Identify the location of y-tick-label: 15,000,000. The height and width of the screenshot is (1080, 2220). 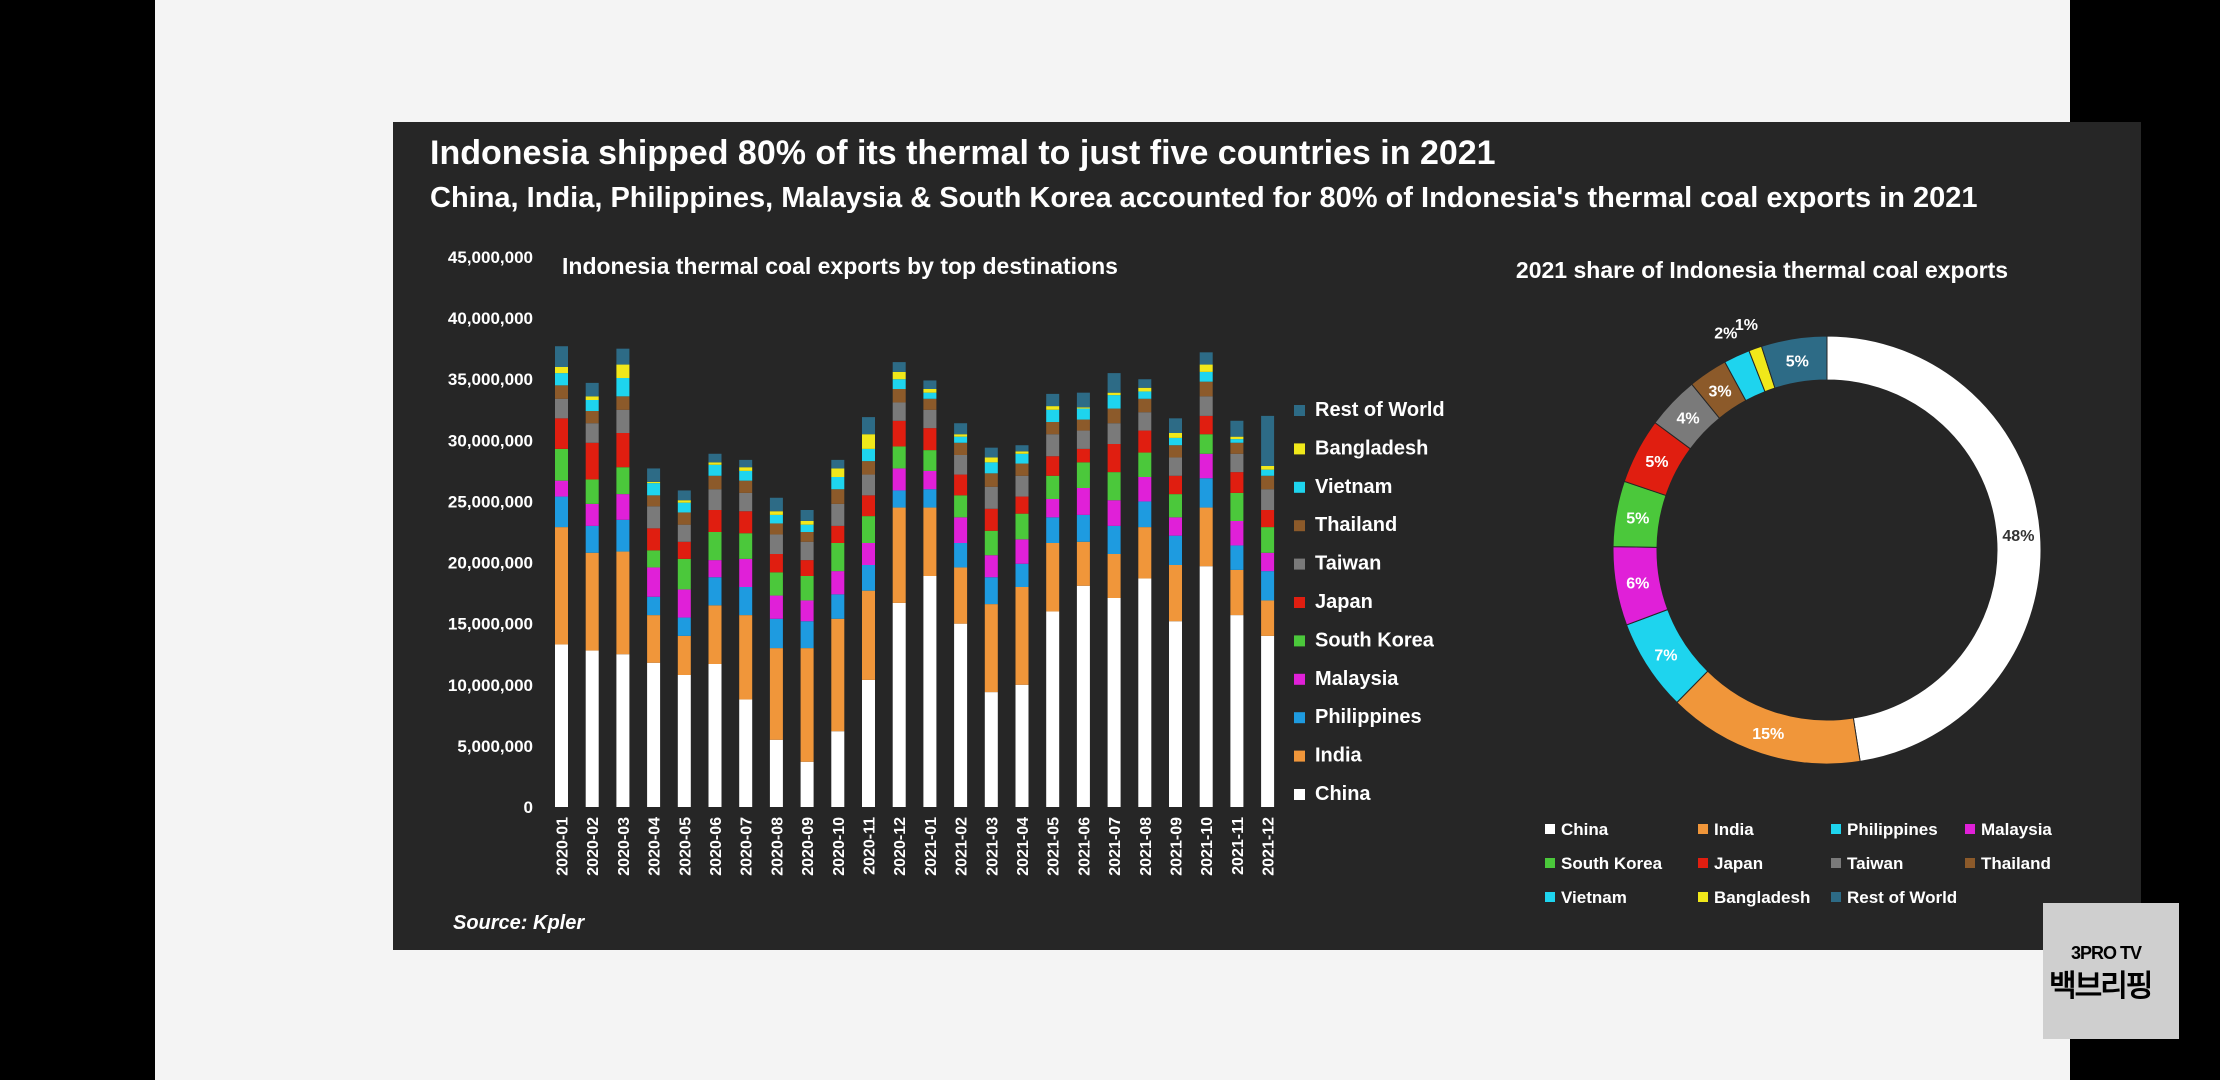
(490, 624).